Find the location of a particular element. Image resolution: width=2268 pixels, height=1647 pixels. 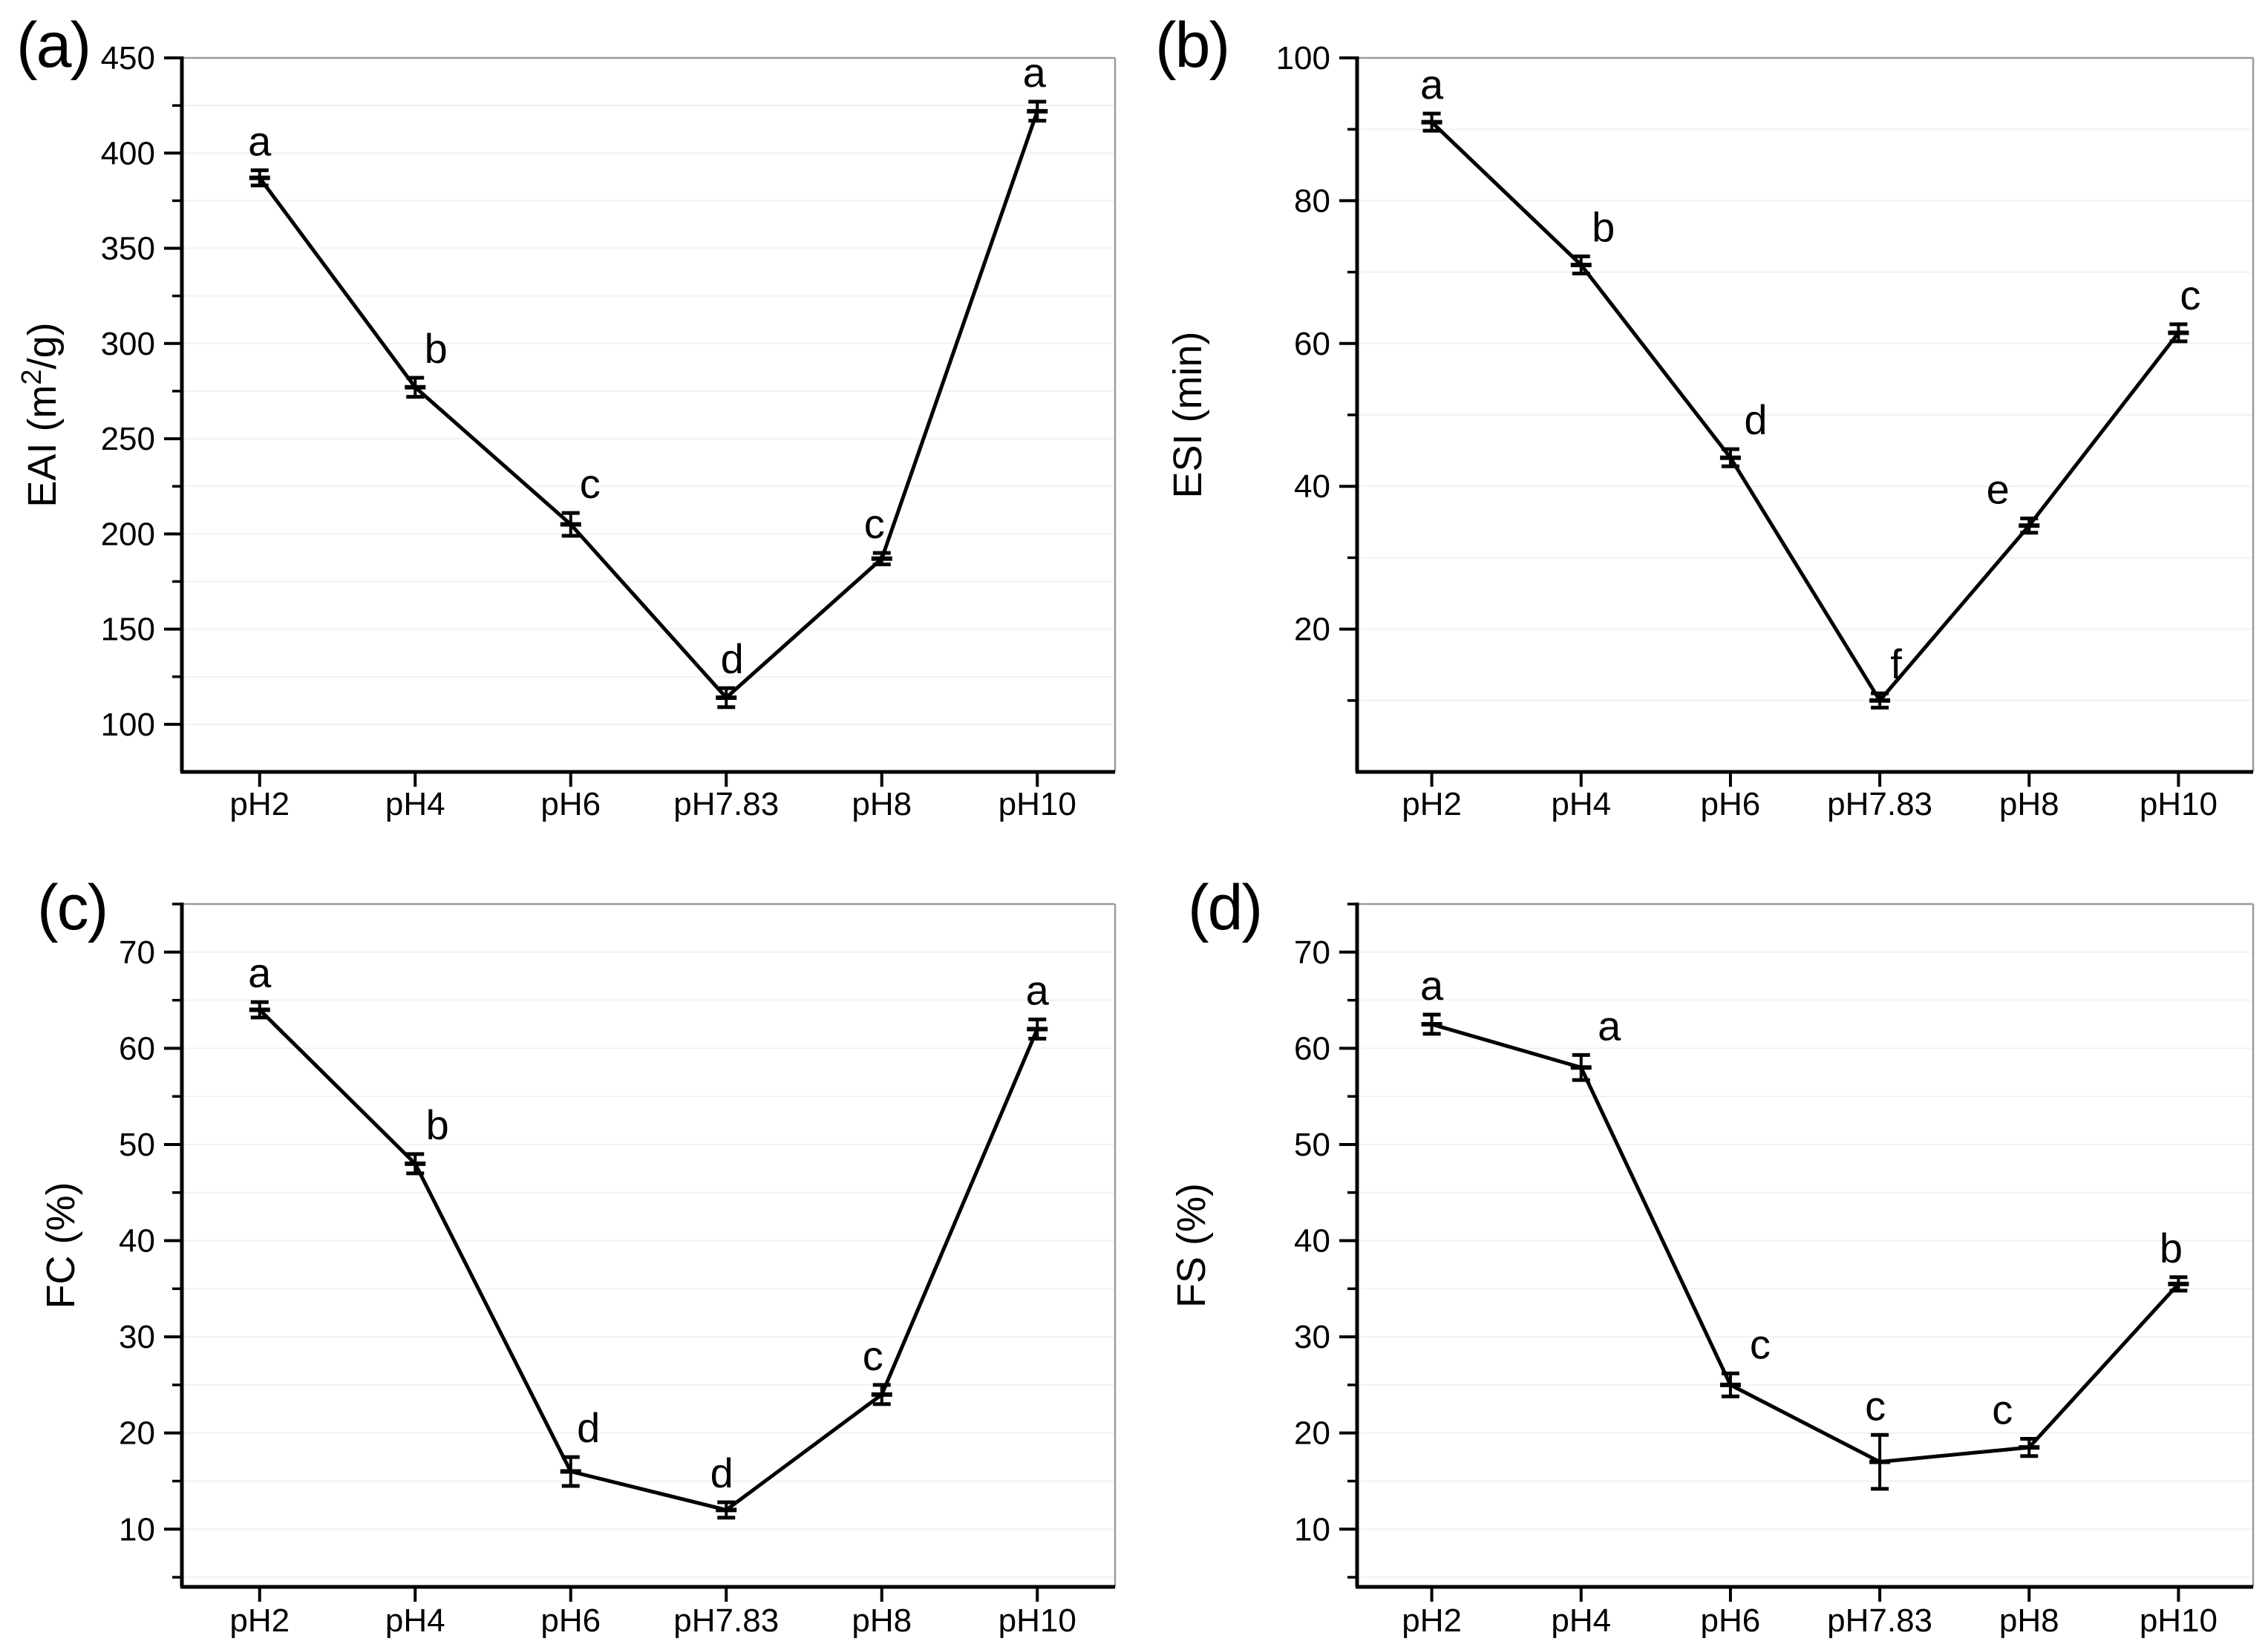

sig-letter-d-pH2: a is located at coordinates (1432, 985).